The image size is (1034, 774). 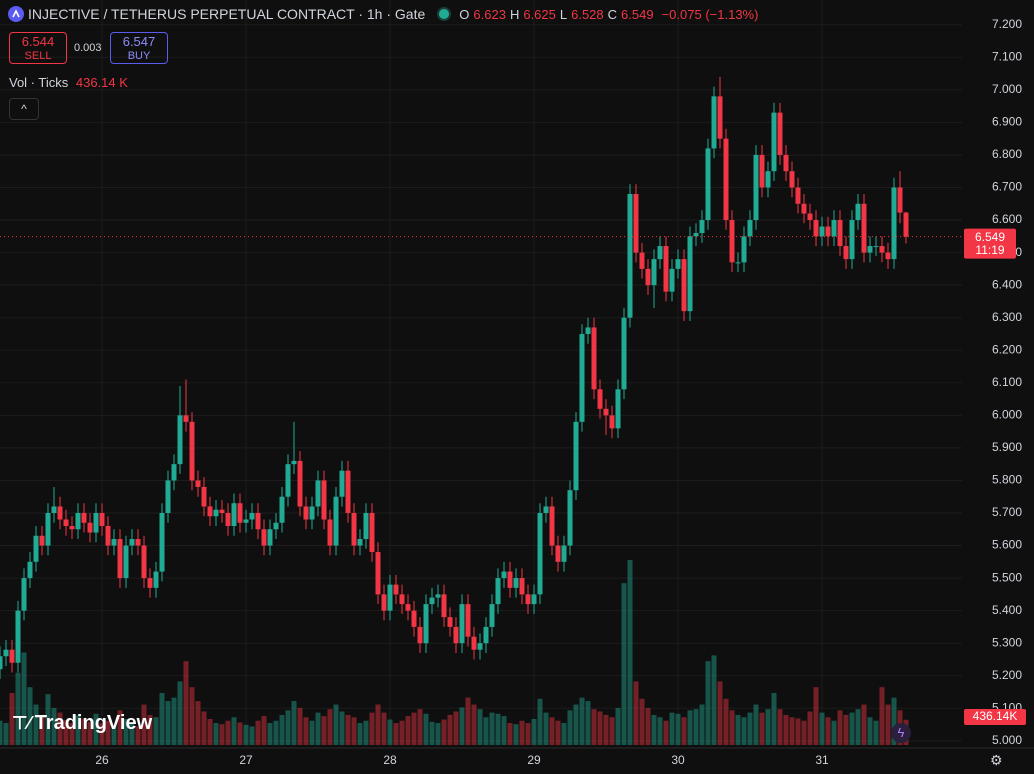 I want to click on collapse-button: ^, so click(x=24, y=109).